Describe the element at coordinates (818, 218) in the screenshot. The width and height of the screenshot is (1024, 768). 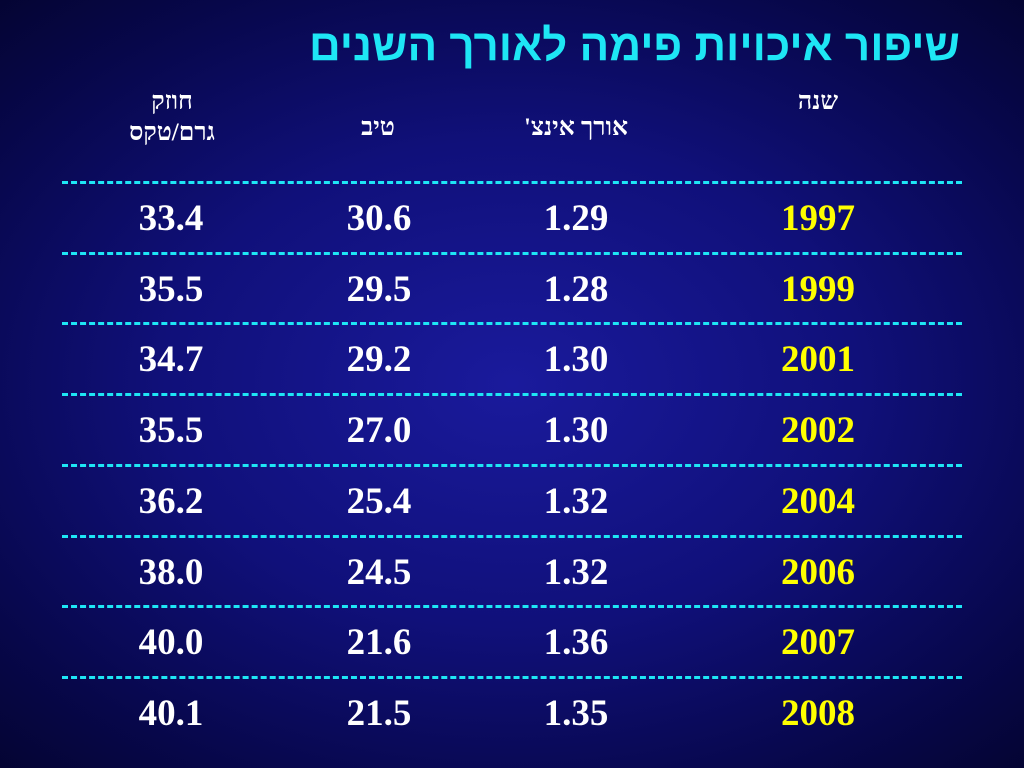
I see `cell-year: 1997` at that location.